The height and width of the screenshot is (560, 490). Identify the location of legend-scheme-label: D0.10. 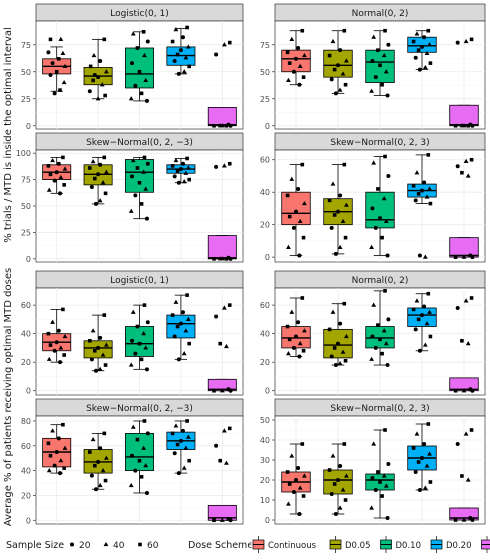
(408, 546).